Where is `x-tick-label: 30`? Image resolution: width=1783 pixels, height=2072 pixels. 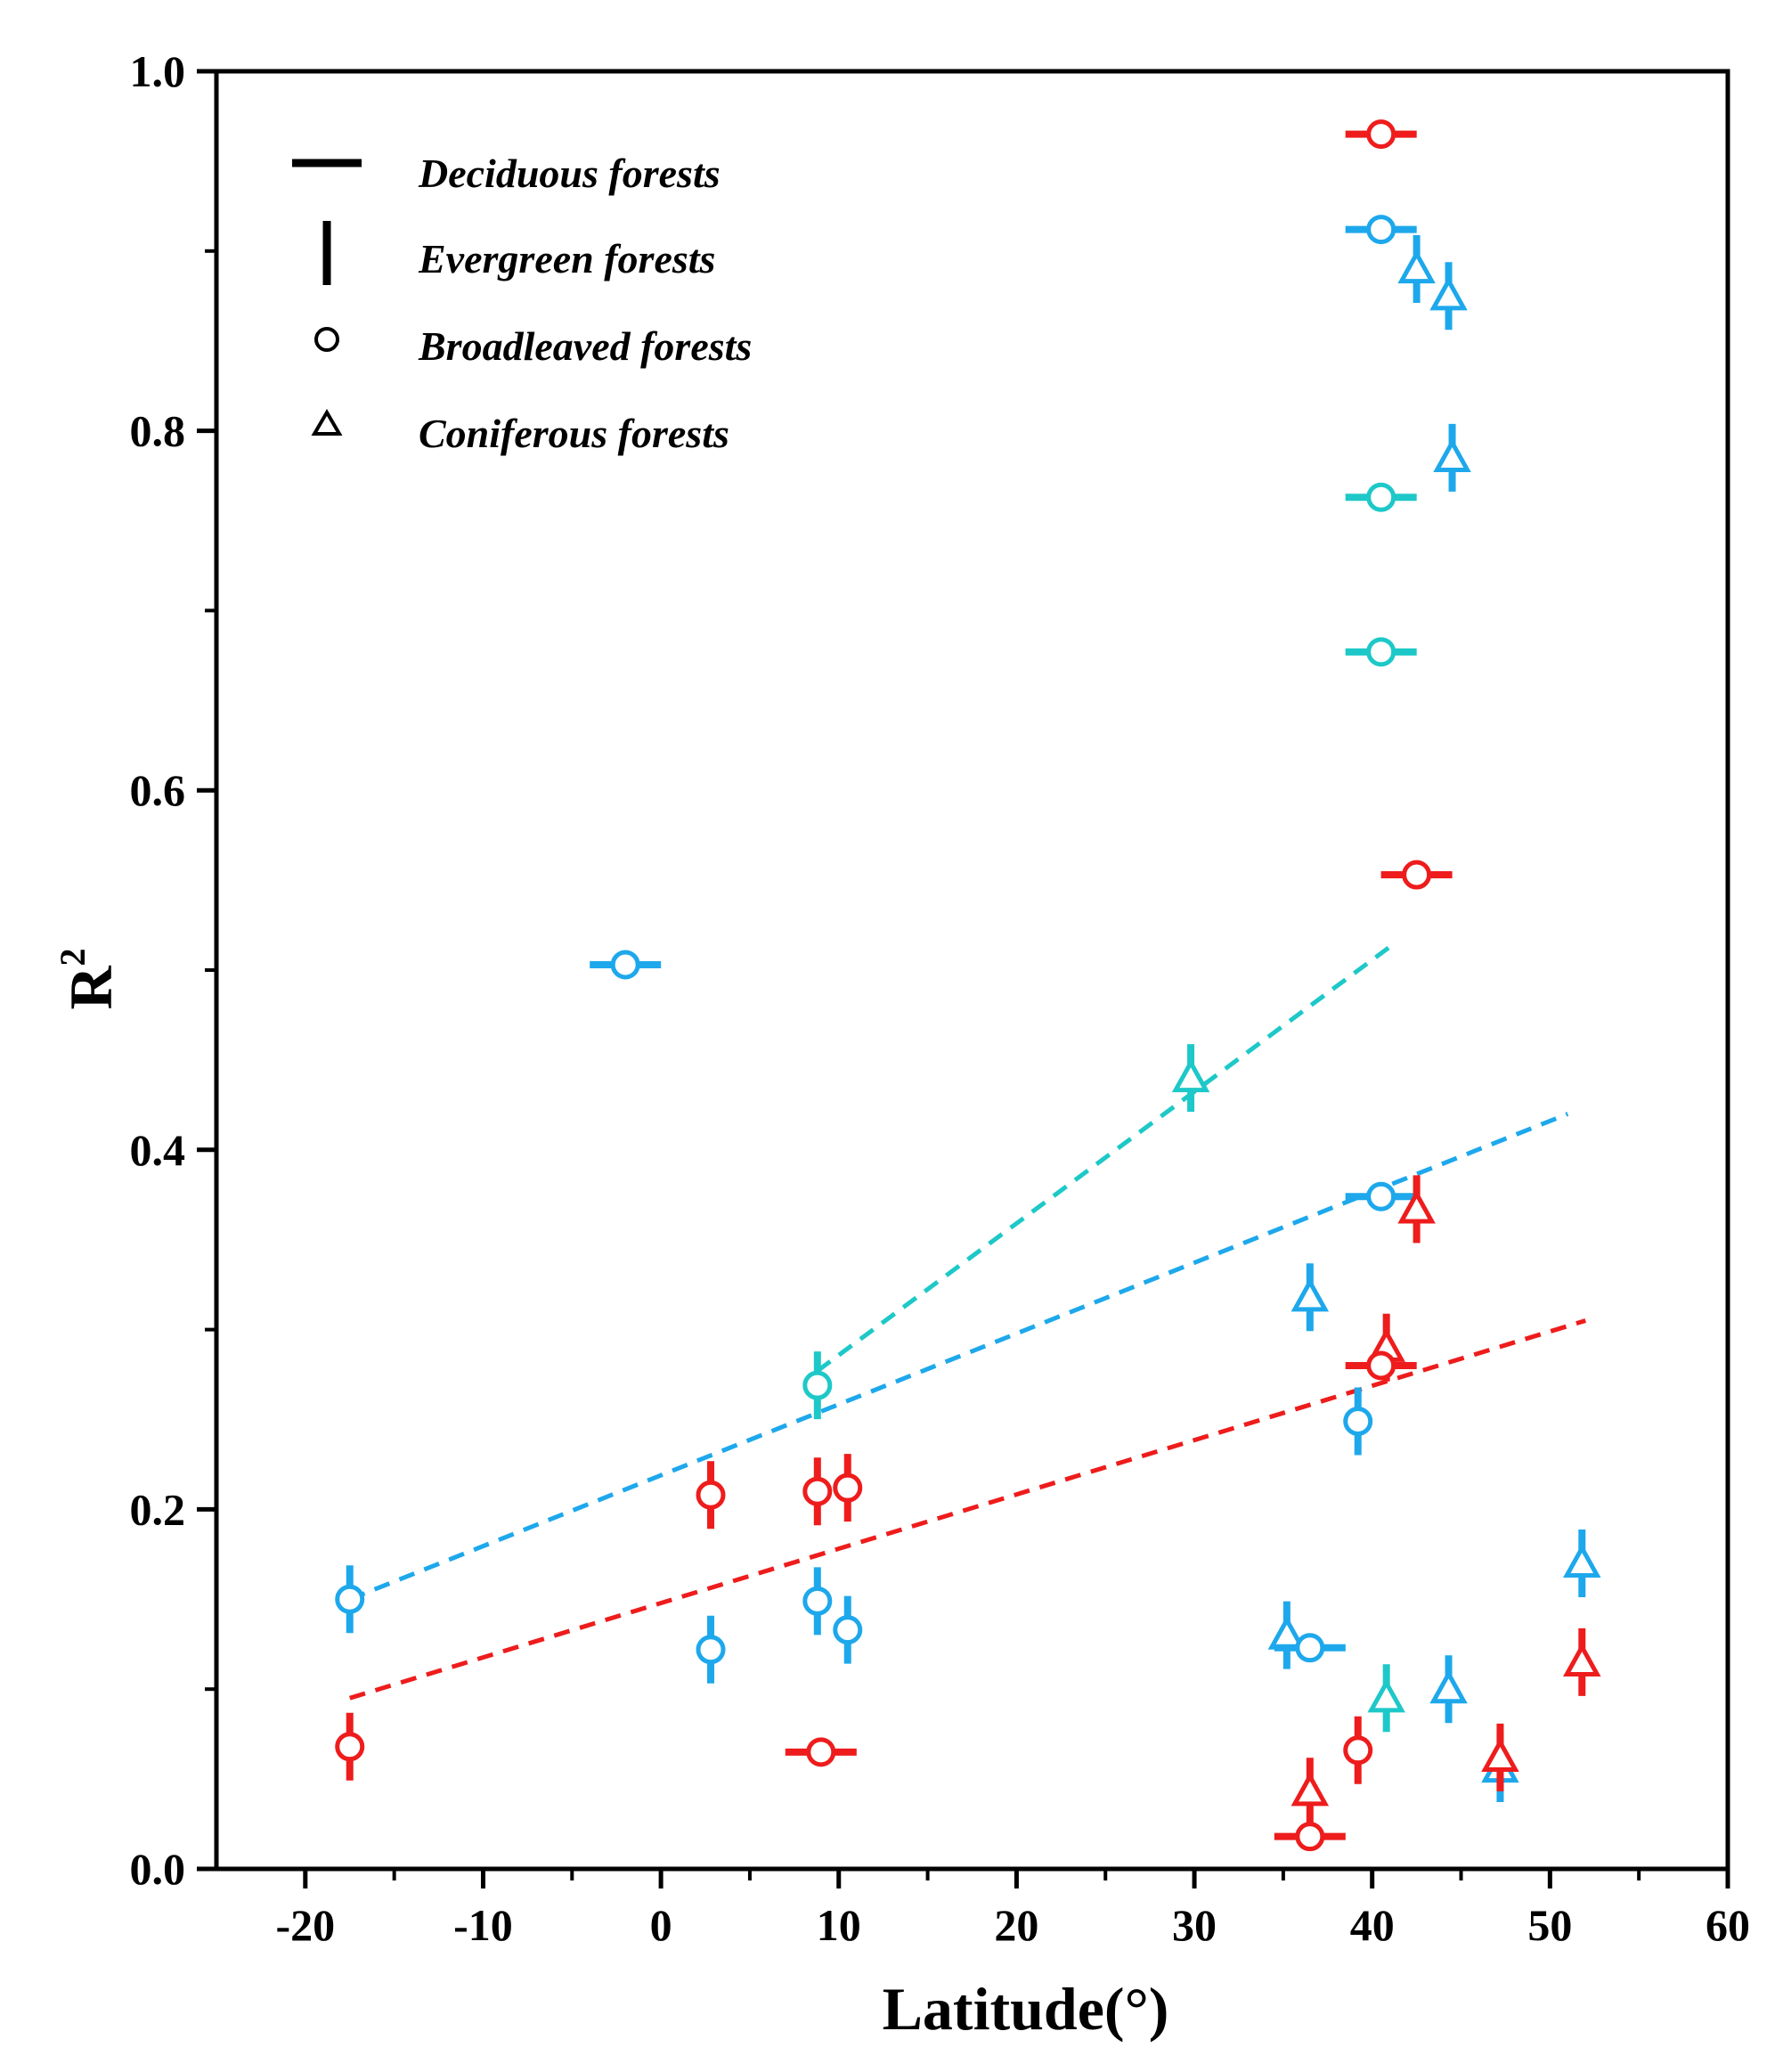
x-tick-label: 30 is located at coordinates (1194, 1925).